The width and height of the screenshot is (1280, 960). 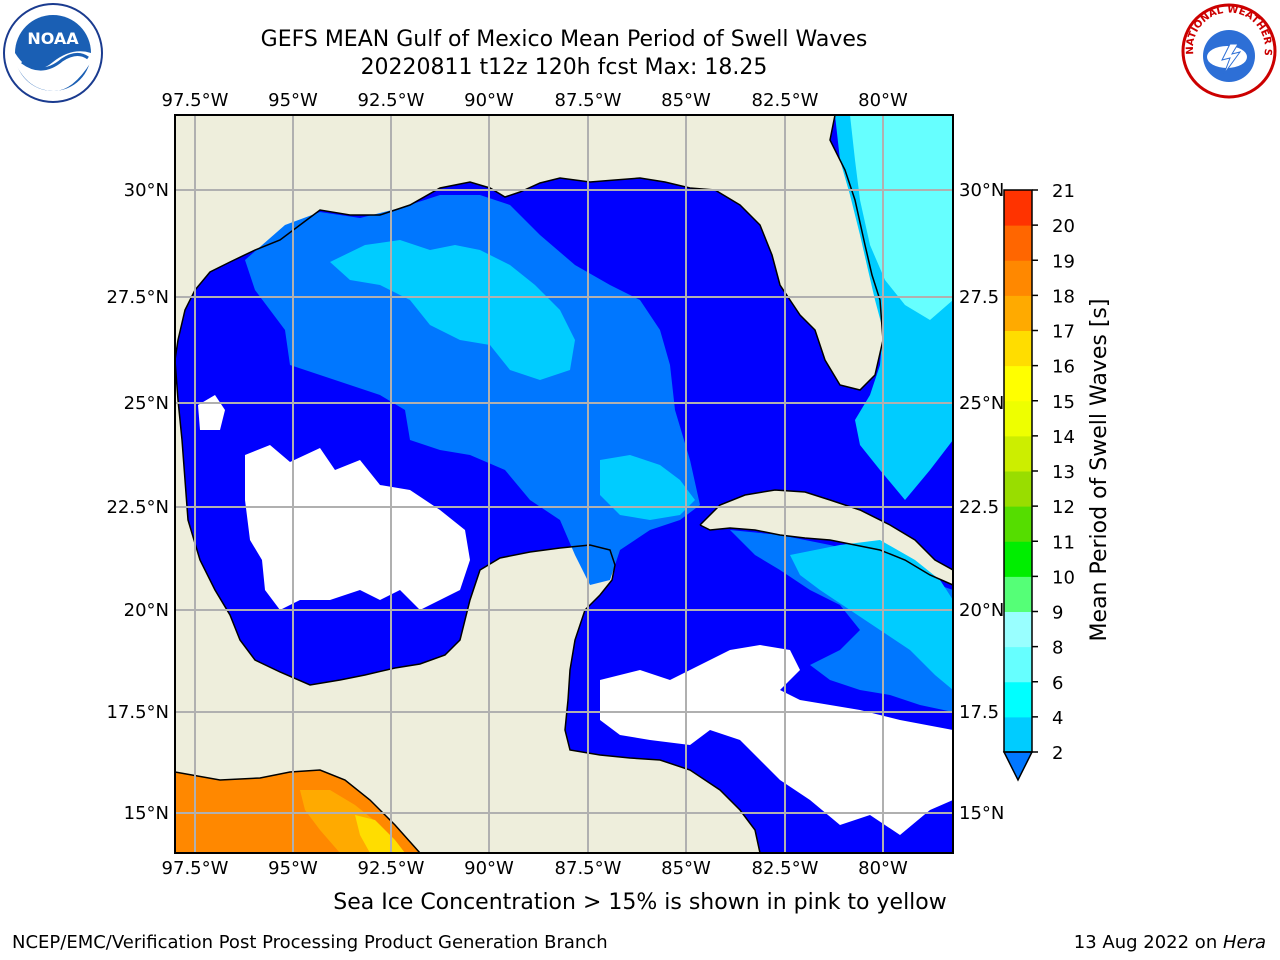 What do you see at coordinates (588, 868) in the screenshot?
I see `lon-label-bottom: 87.5°W` at bounding box center [588, 868].